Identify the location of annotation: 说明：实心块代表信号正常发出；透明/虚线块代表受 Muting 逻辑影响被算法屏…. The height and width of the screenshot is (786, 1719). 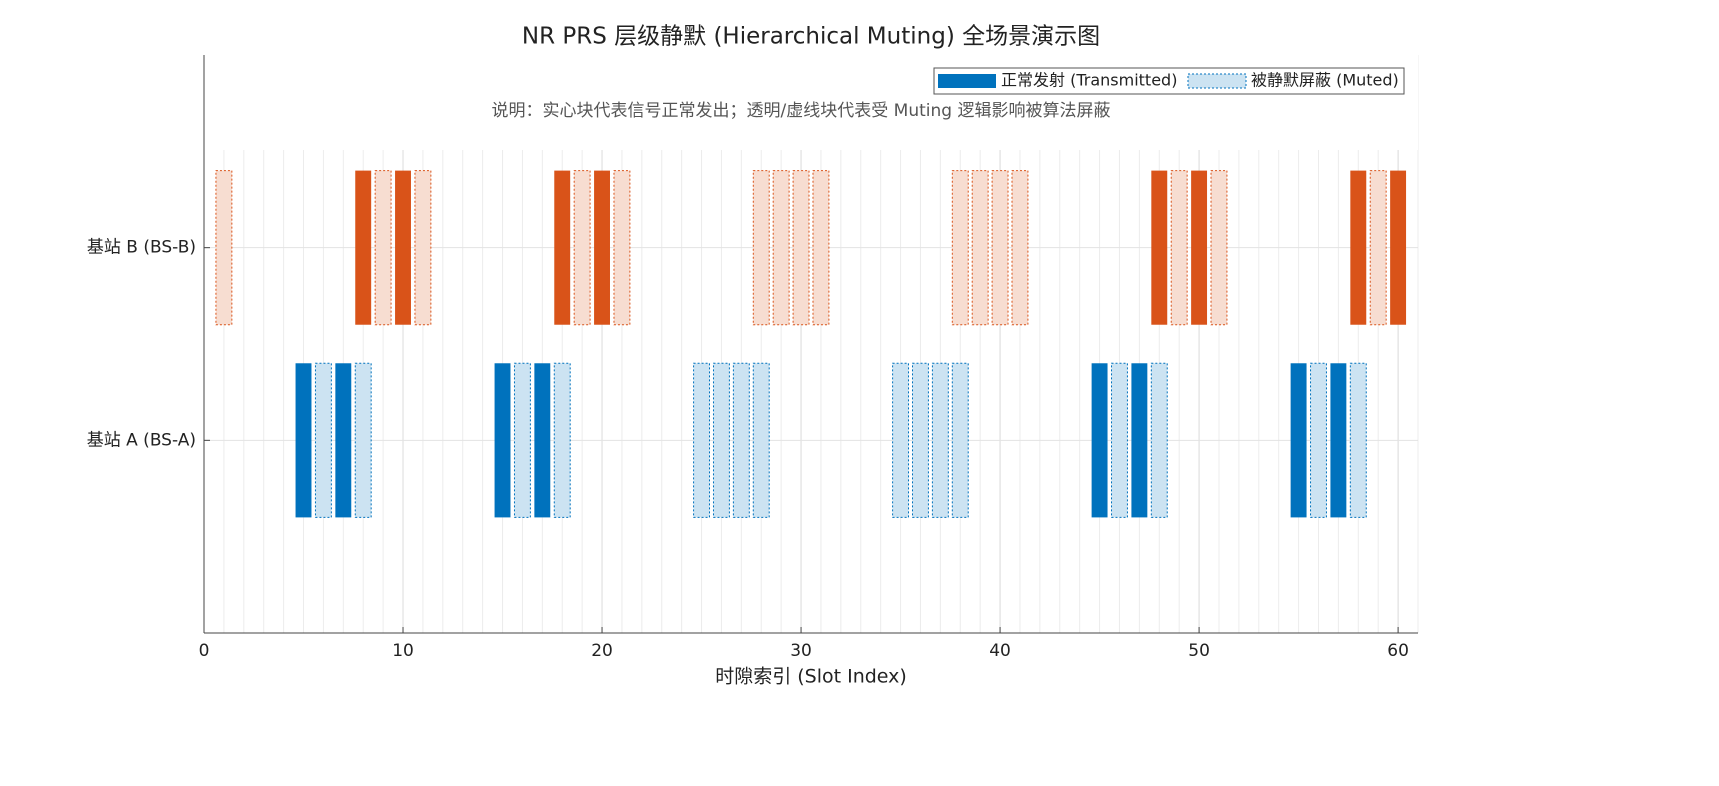
(801, 111).